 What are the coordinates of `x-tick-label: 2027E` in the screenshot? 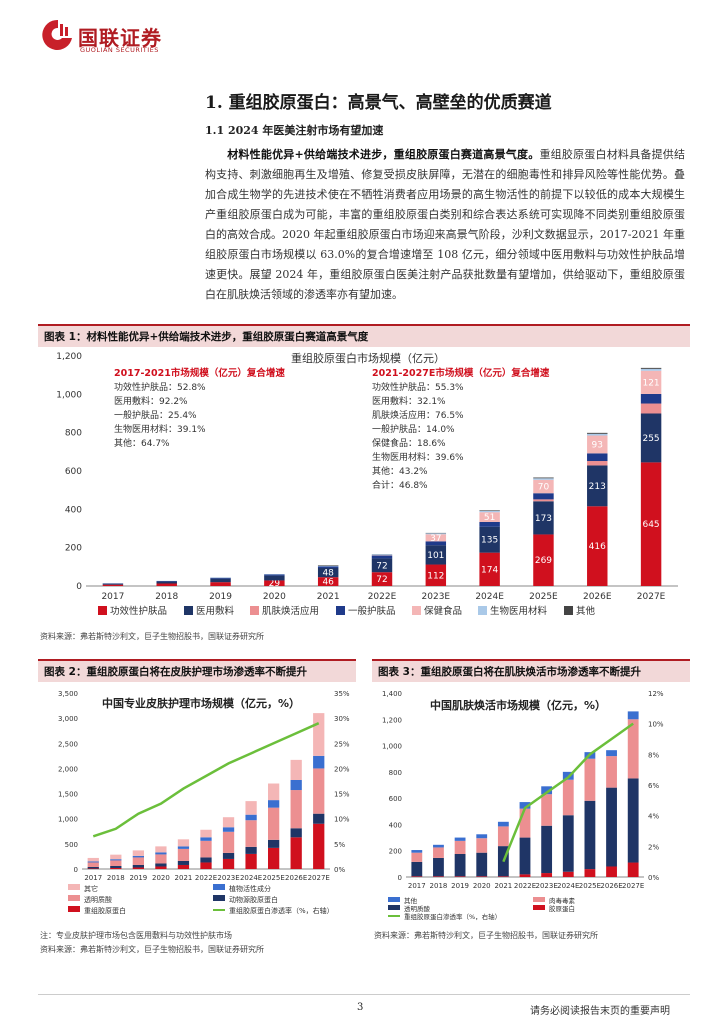 It's located at (651, 597).